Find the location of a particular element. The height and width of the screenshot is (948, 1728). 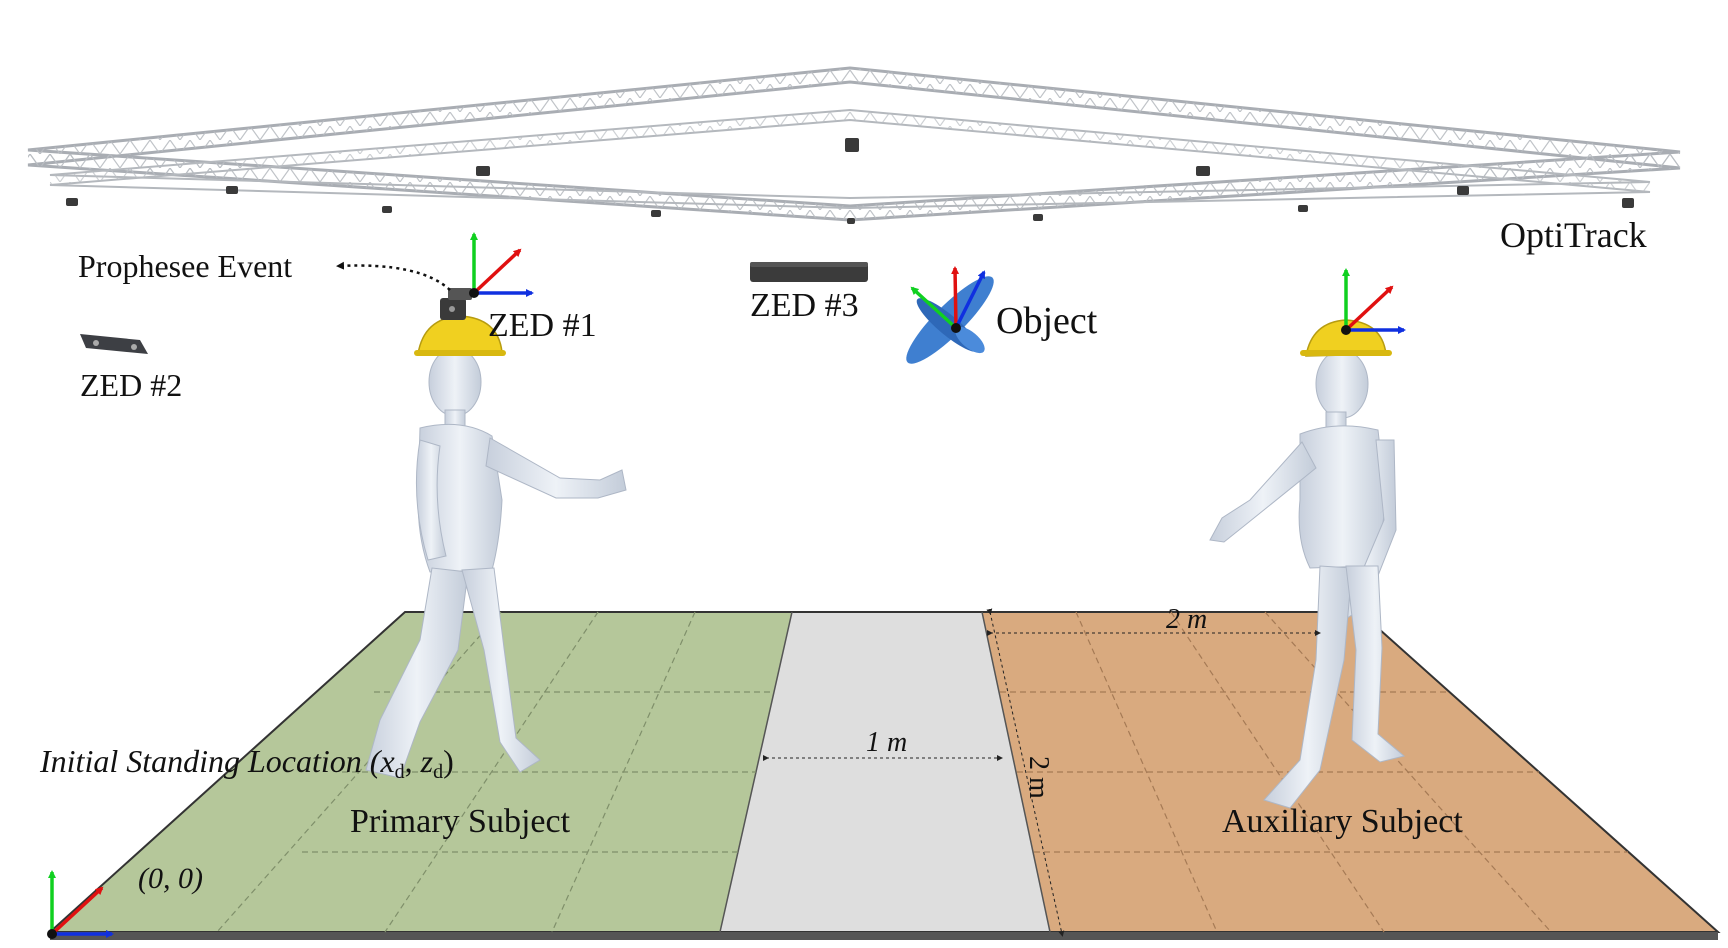

primary-helmet is located at coordinates (460, 335).